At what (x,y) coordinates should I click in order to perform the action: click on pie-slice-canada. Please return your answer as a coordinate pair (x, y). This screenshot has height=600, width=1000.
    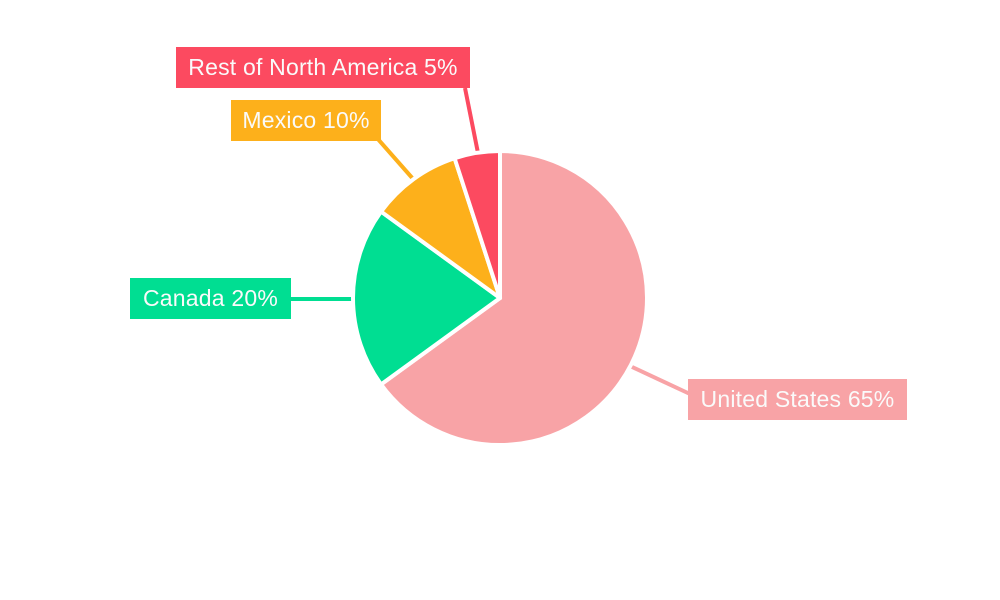
    Looking at the image, I should click on (426, 298).